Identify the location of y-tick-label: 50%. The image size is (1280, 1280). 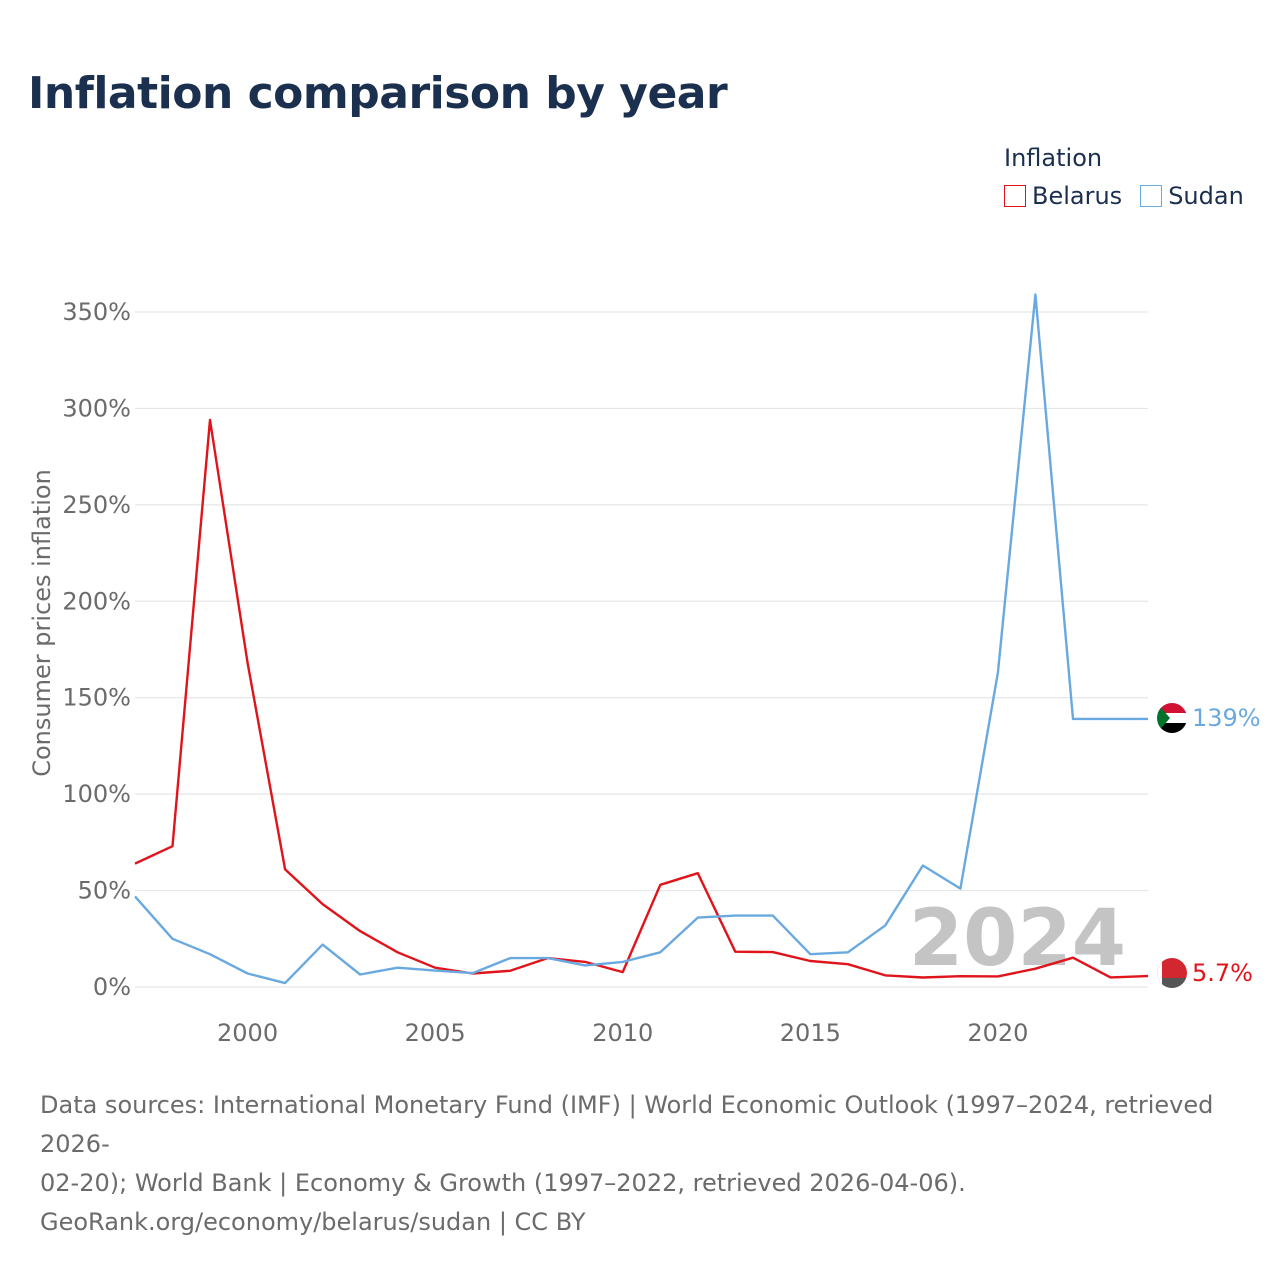
(104, 891).